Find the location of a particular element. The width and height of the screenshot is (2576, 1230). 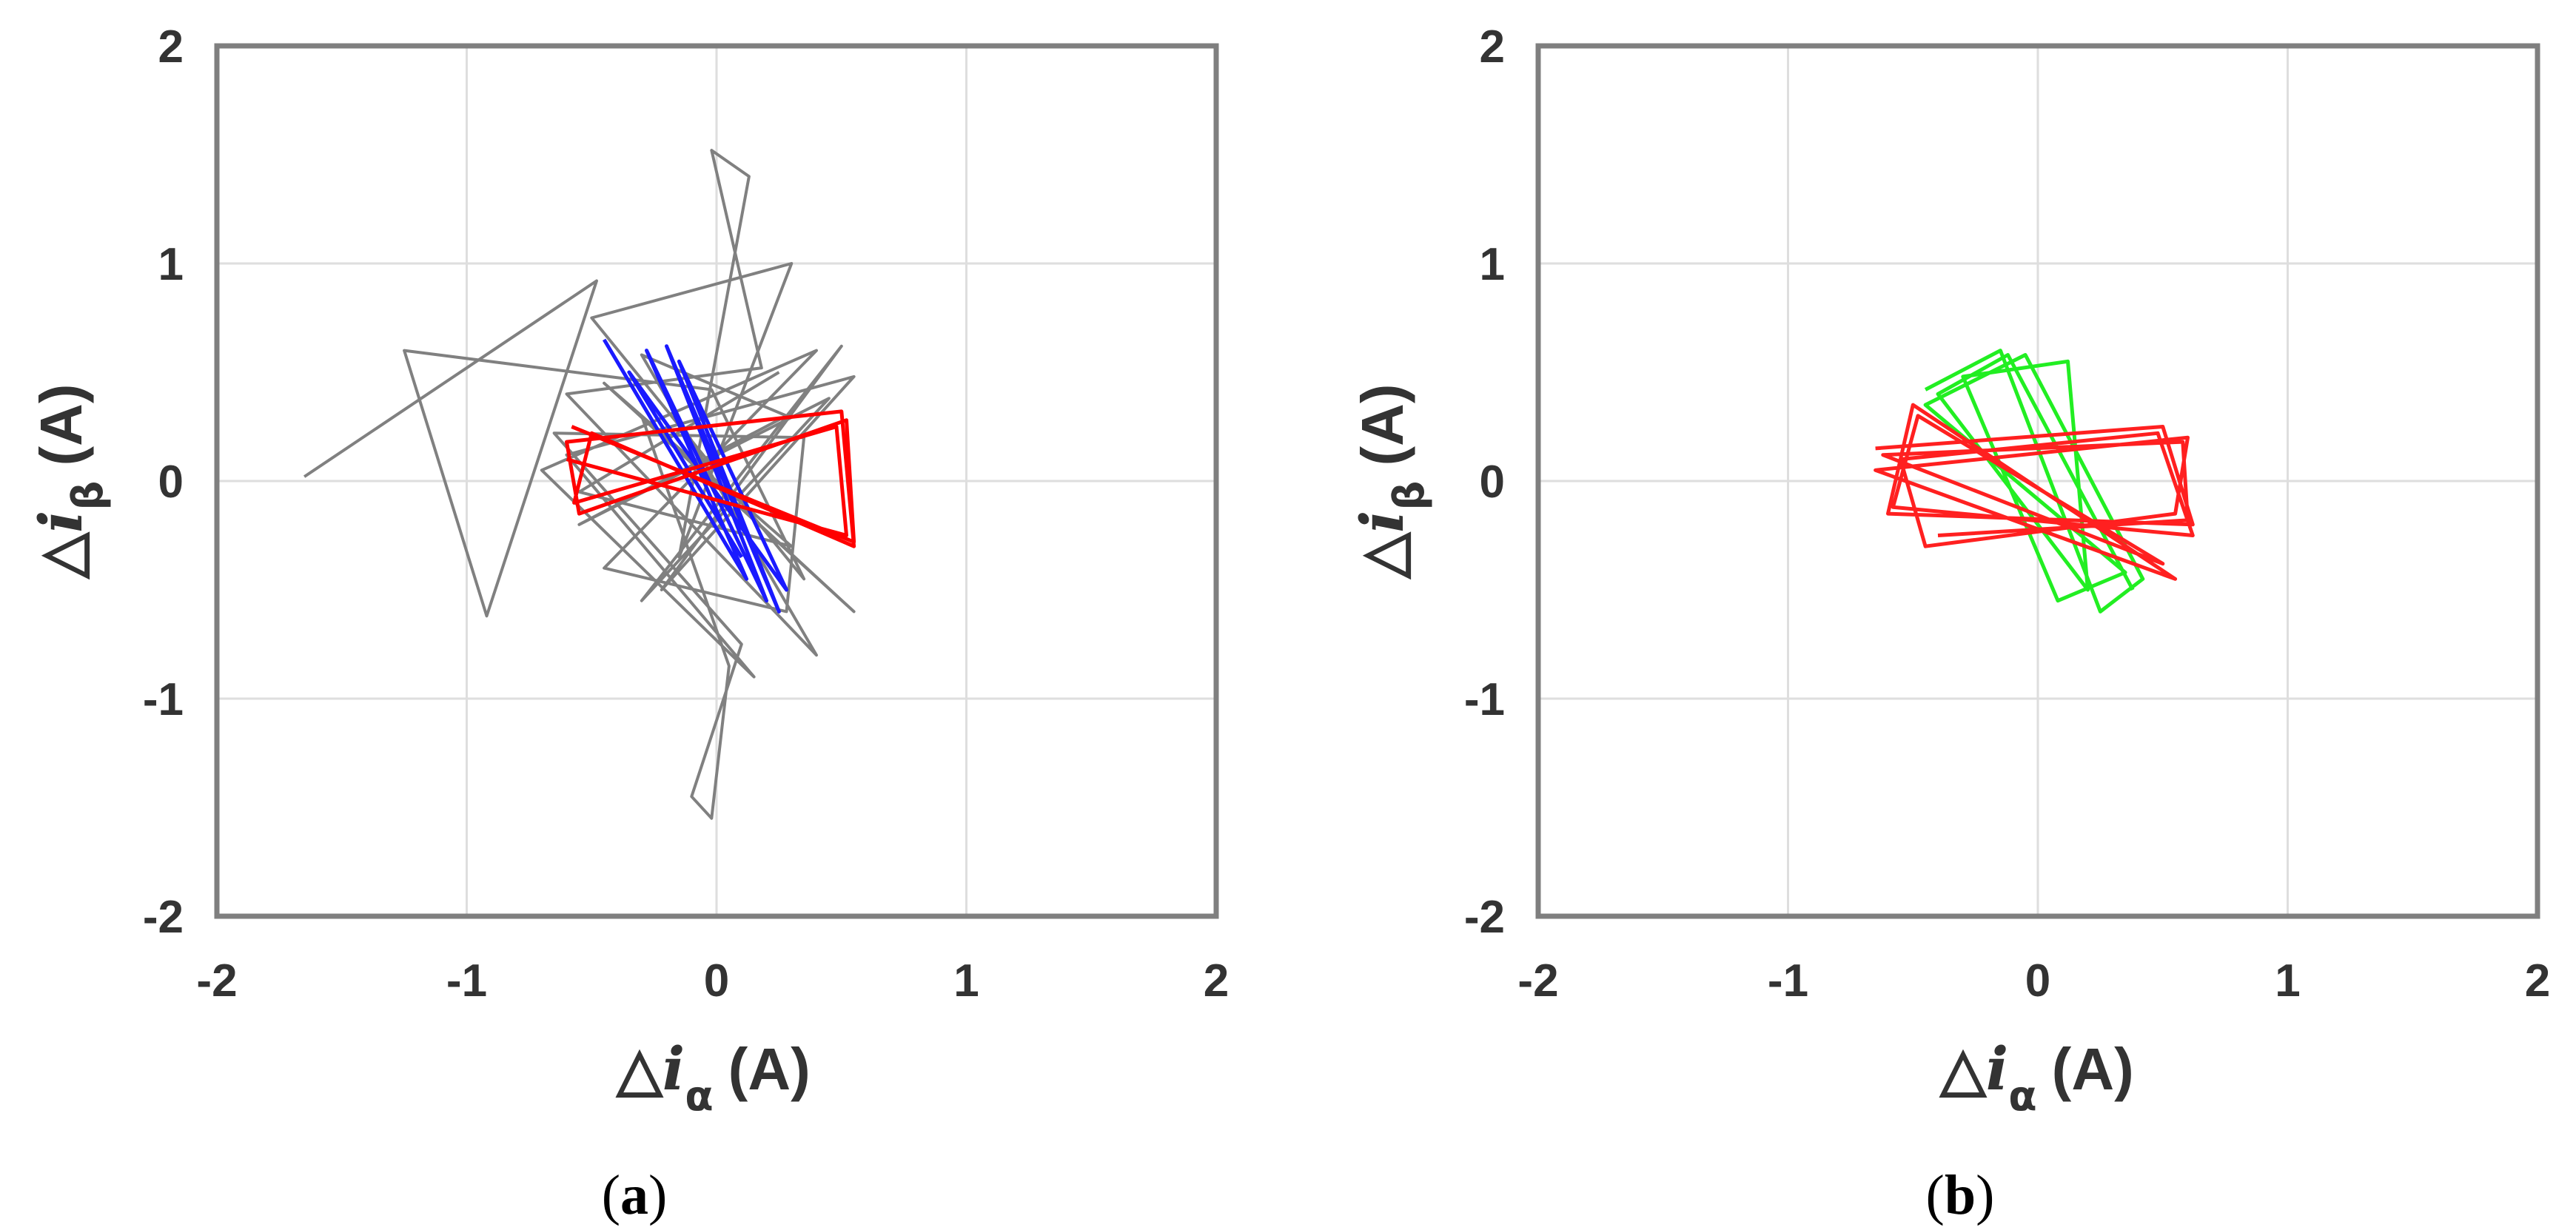

panel-b-plot-area is located at coordinates (2034, 481).